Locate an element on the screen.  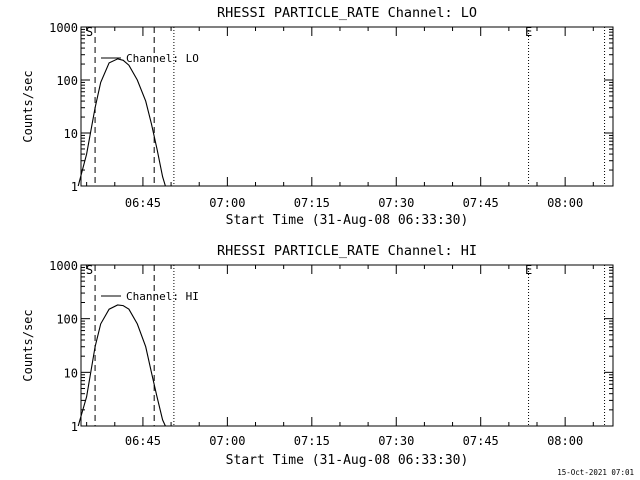
chart-title: RHESSI PARTICLE_RATE Channel: HI is located at coordinates (347, 251).